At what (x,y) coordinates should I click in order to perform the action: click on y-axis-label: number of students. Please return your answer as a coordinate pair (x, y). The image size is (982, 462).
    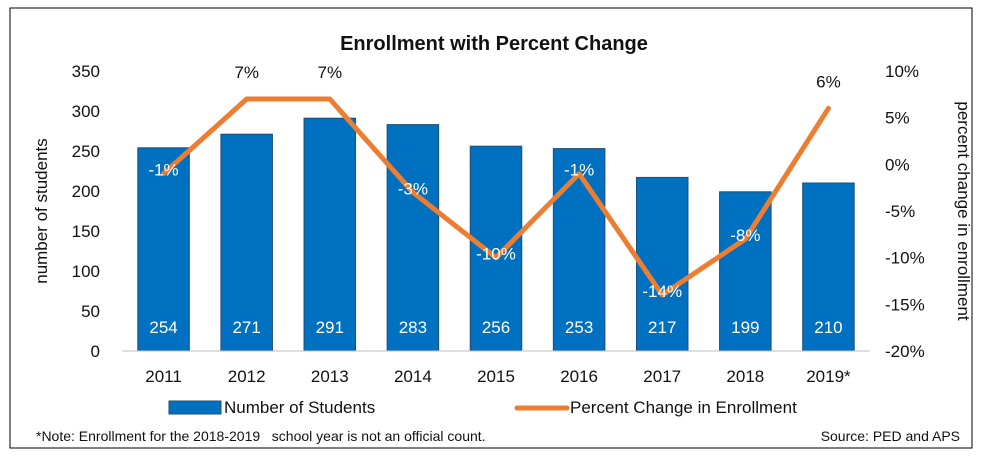
    Looking at the image, I should click on (41, 211).